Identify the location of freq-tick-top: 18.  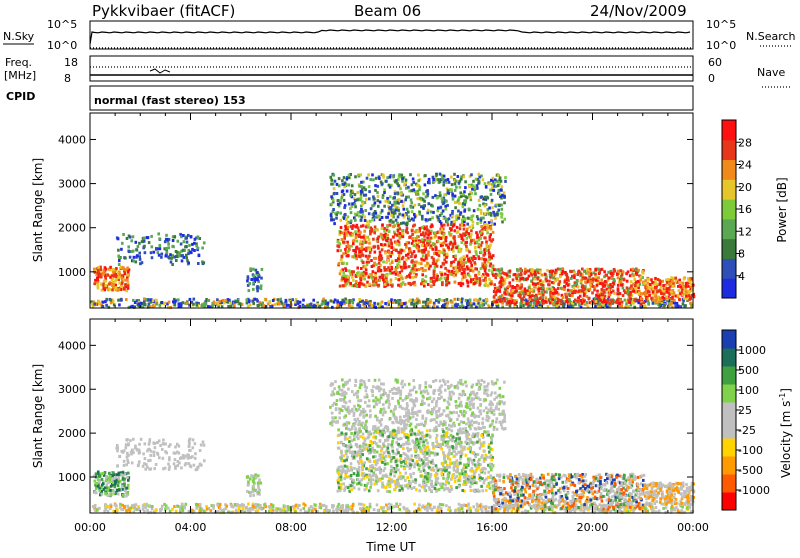
(71, 62).